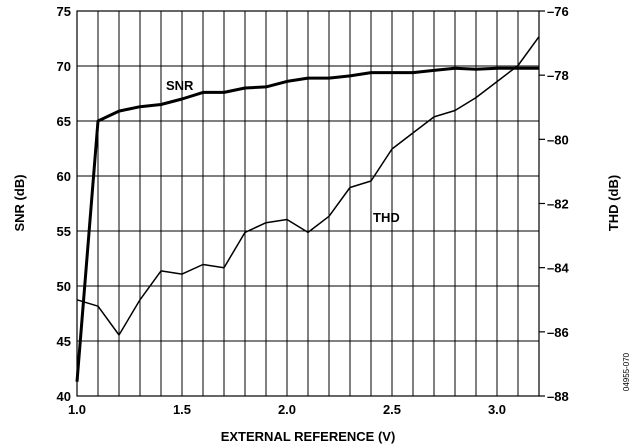 The width and height of the screenshot is (638, 448). I want to click on y-right-tick-label: –80, so click(558, 139).